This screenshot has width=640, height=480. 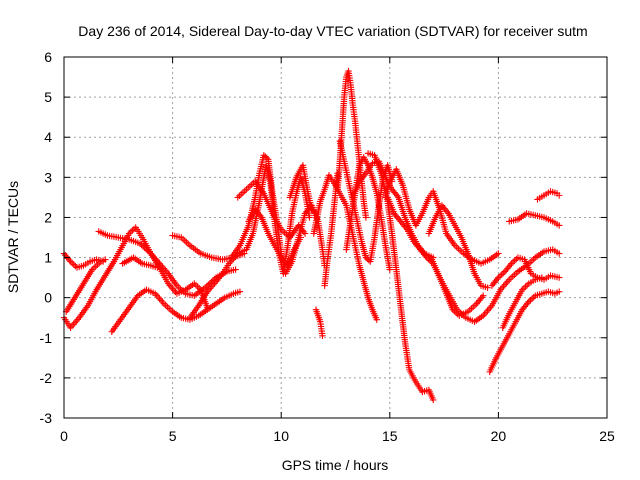 What do you see at coordinates (48, 298) in the screenshot?
I see `y-tick-label: 0` at bounding box center [48, 298].